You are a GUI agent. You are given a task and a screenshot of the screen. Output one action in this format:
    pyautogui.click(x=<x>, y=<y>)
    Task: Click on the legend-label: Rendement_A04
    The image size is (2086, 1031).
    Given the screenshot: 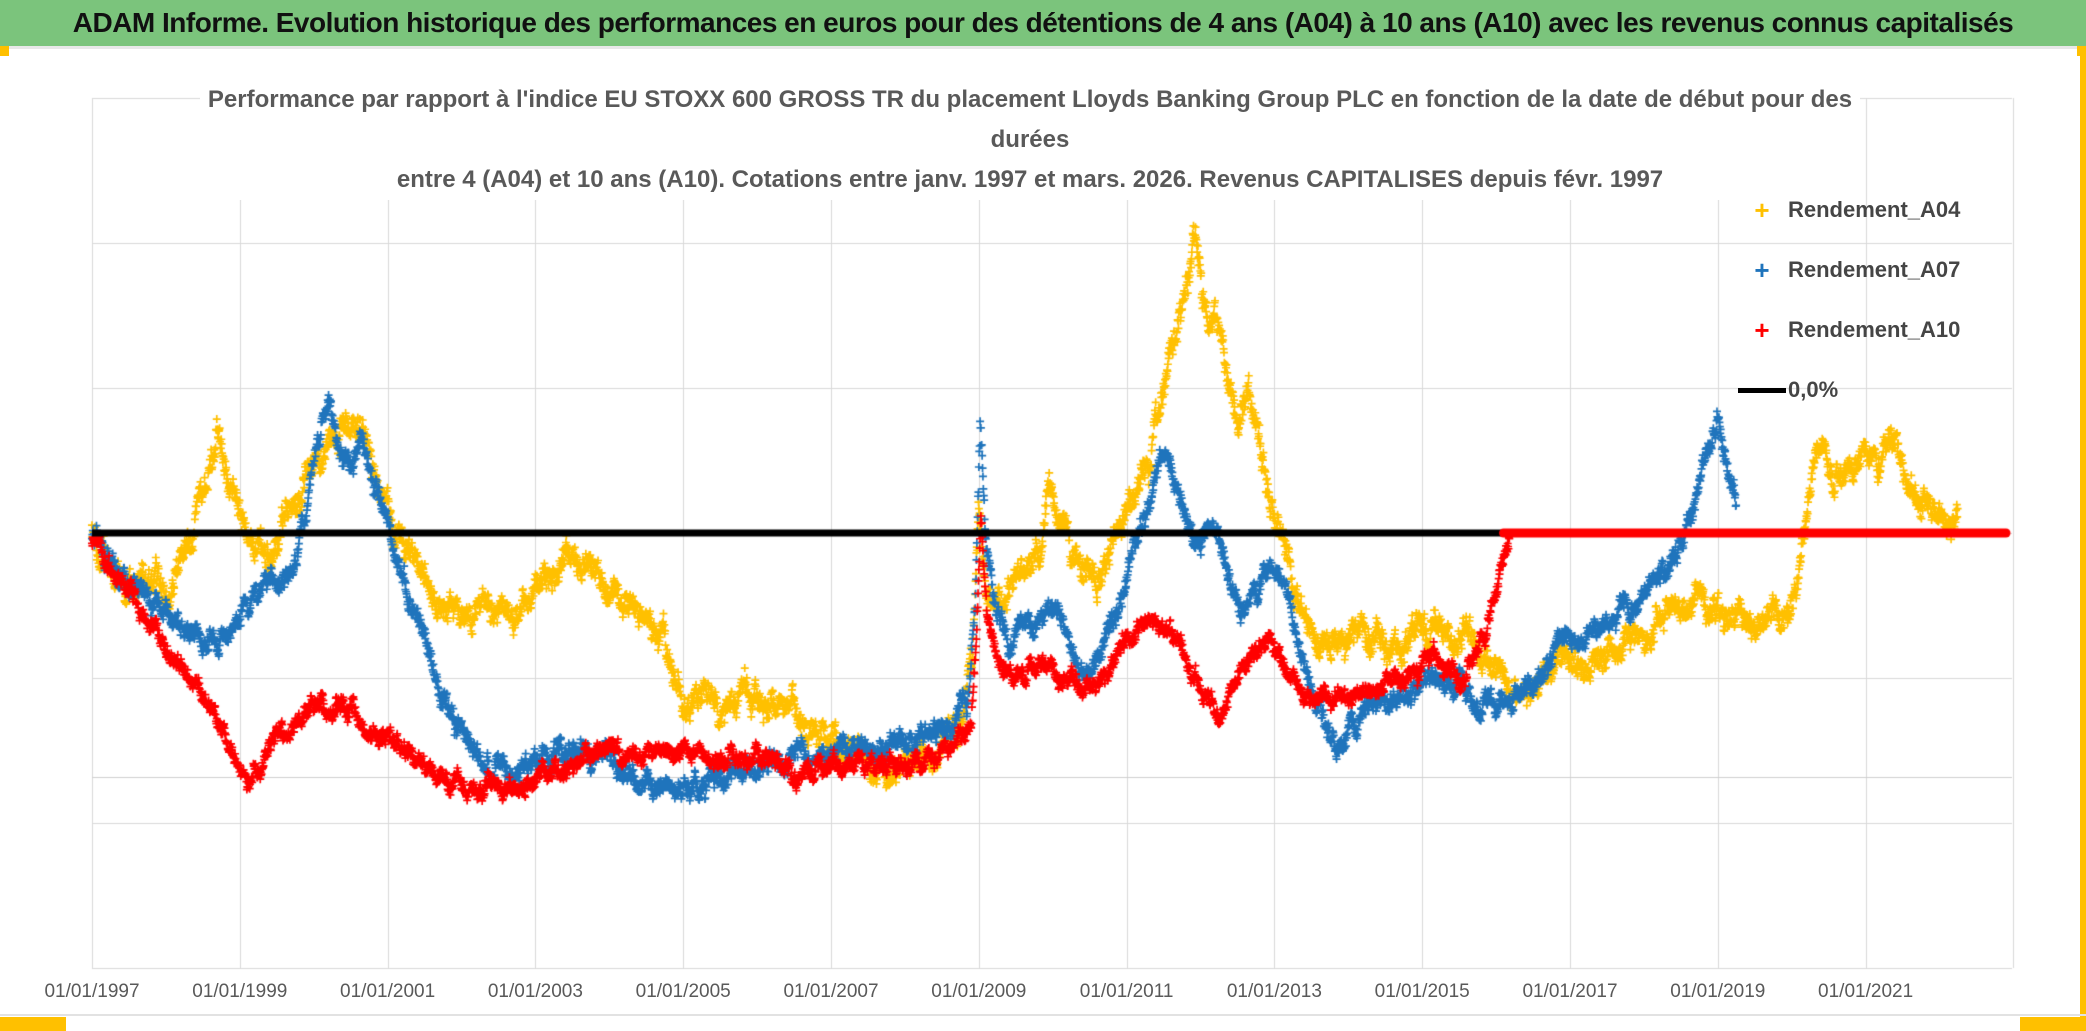 What is the action you would take?
    pyautogui.click(x=1874, y=209)
    